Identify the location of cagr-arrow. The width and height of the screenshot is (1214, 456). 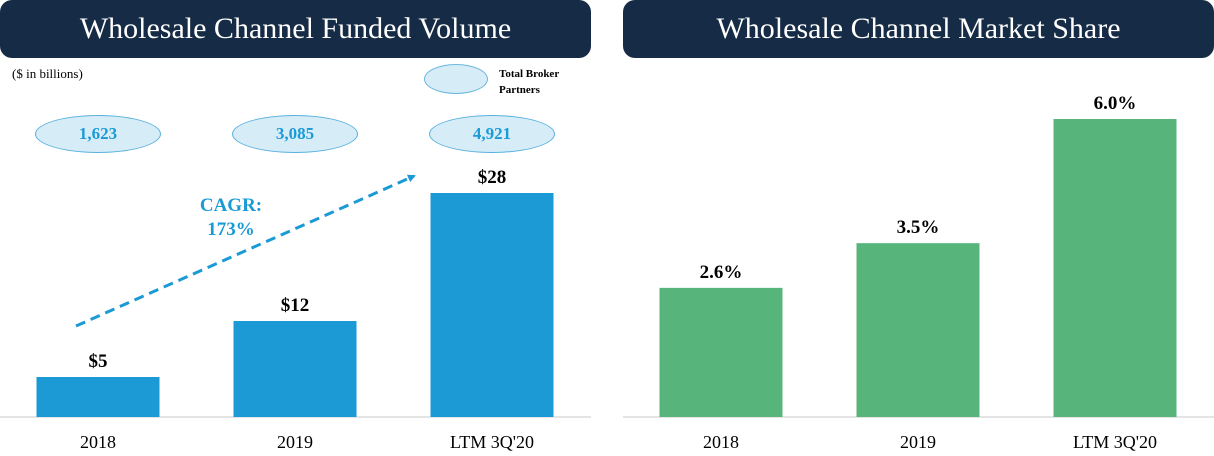
(245, 251).